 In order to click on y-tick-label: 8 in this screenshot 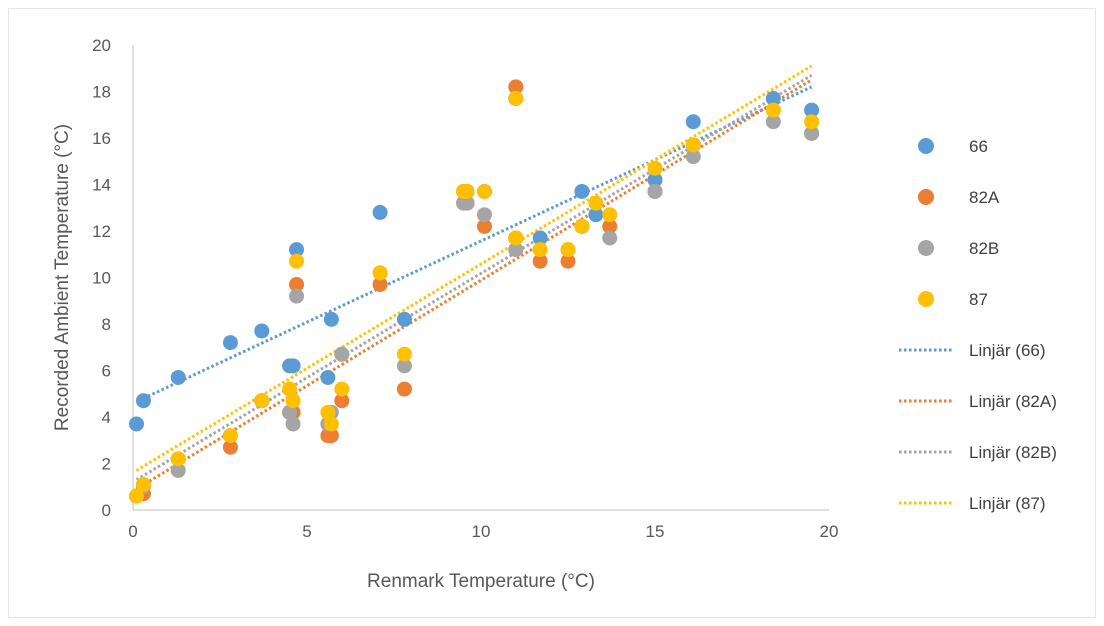, I will do `click(106, 324)`.